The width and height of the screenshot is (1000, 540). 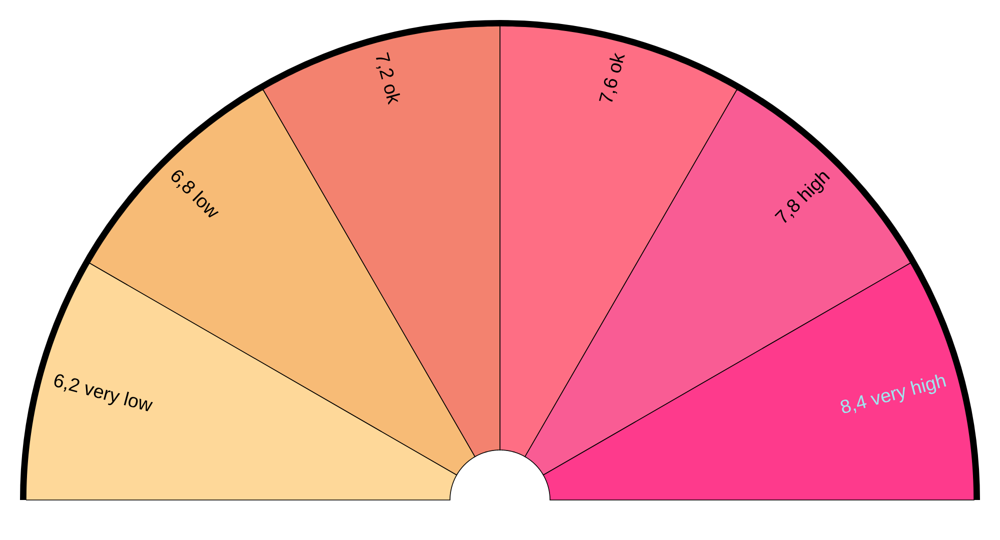 What do you see at coordinates (893, 394) in the screenshot?
I see `slice-label: 8,4 very high` at bounding box center [893, 394].